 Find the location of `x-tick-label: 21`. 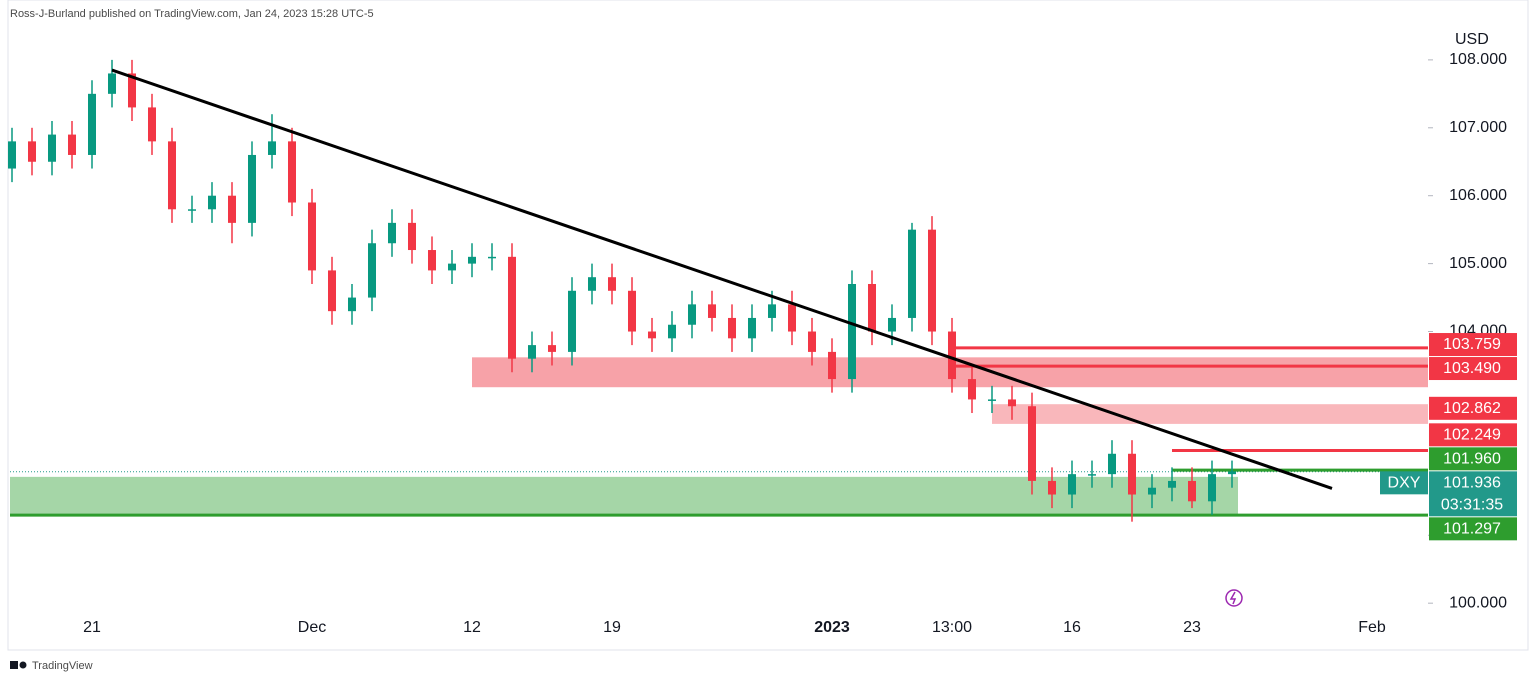

x-tick-label: 21 is located at coordinates (92, 627).